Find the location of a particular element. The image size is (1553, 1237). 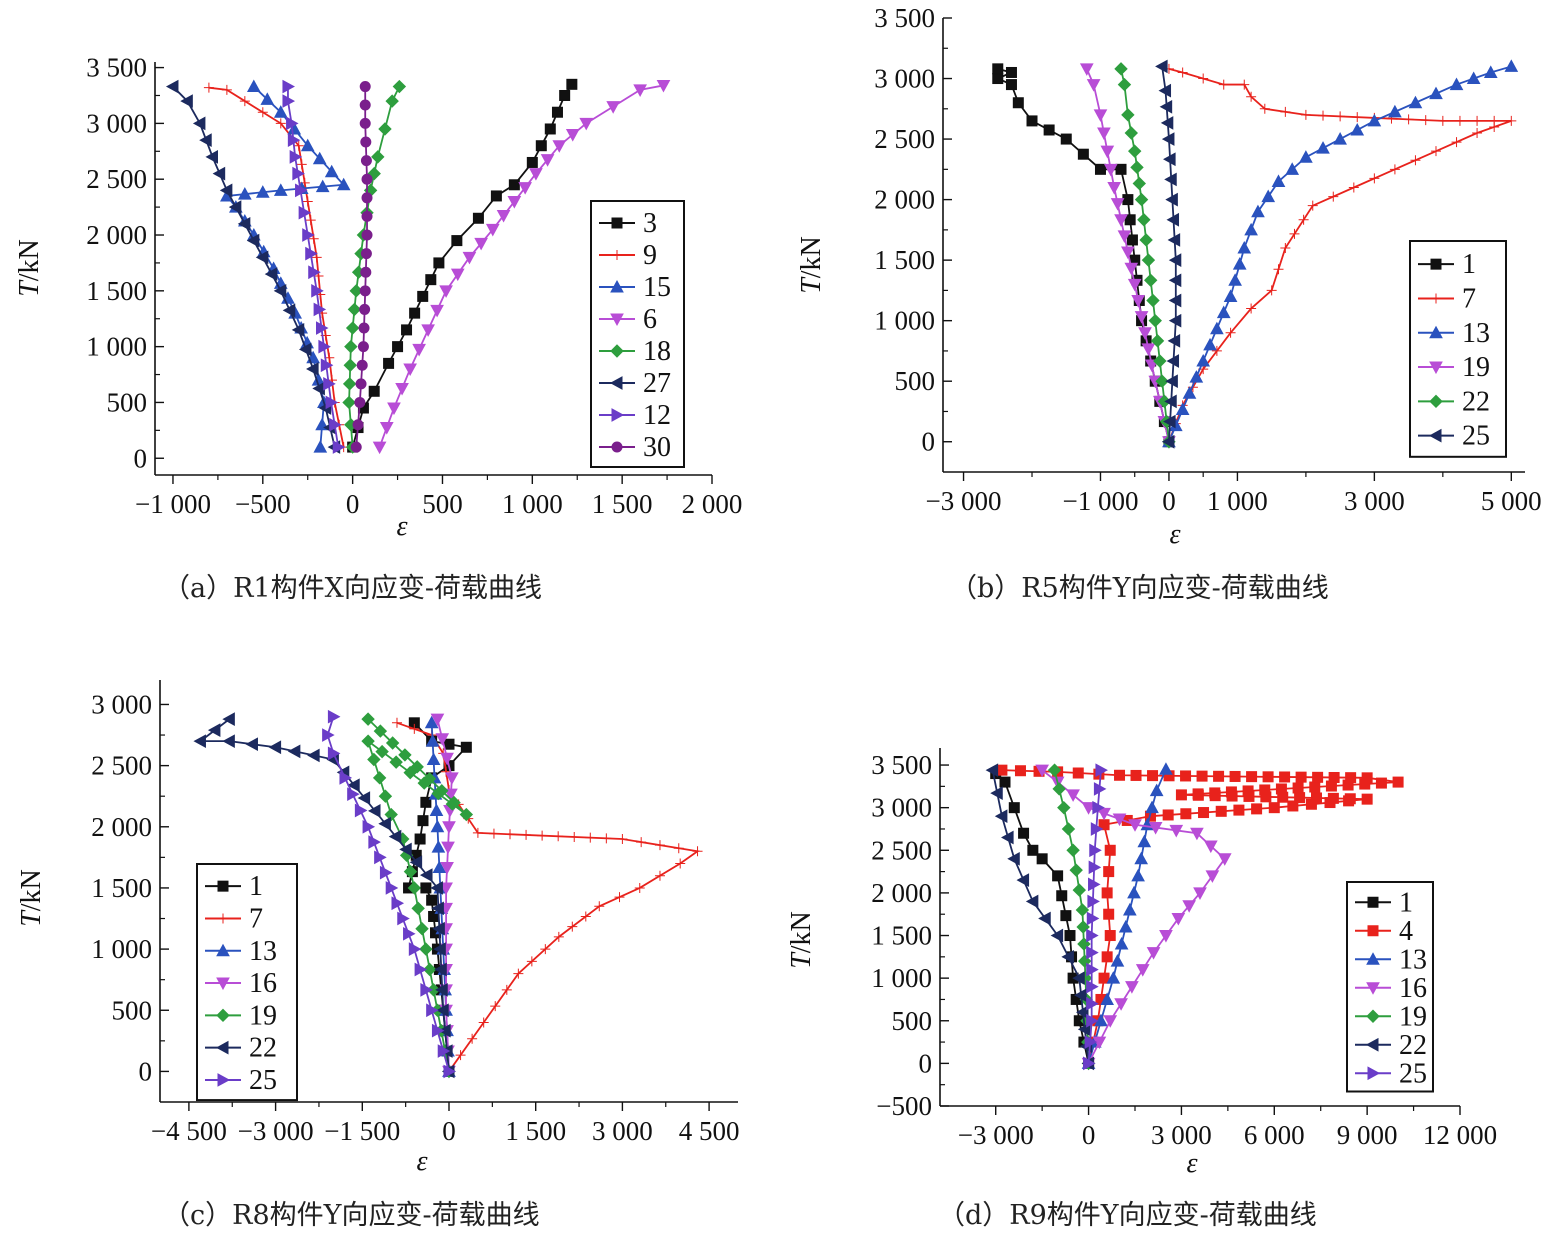

y-tick-label: 3 500 is located at coordinates (116, 68).